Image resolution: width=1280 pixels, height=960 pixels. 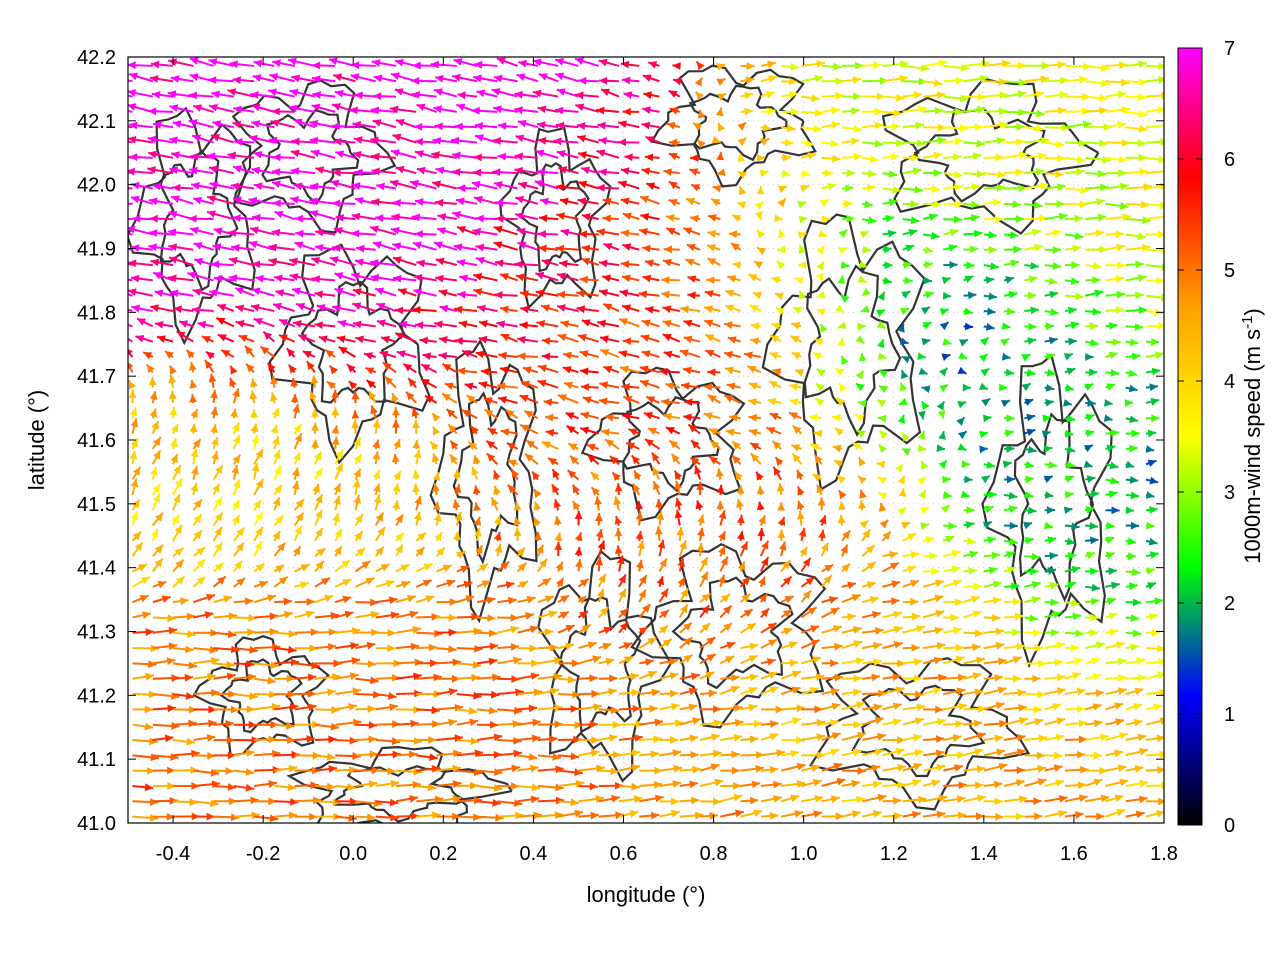 What do you see at coordinates (96, 824) in the screenshot?
I see `y-tick-label: 41.0` at bounding box center [96, 824].